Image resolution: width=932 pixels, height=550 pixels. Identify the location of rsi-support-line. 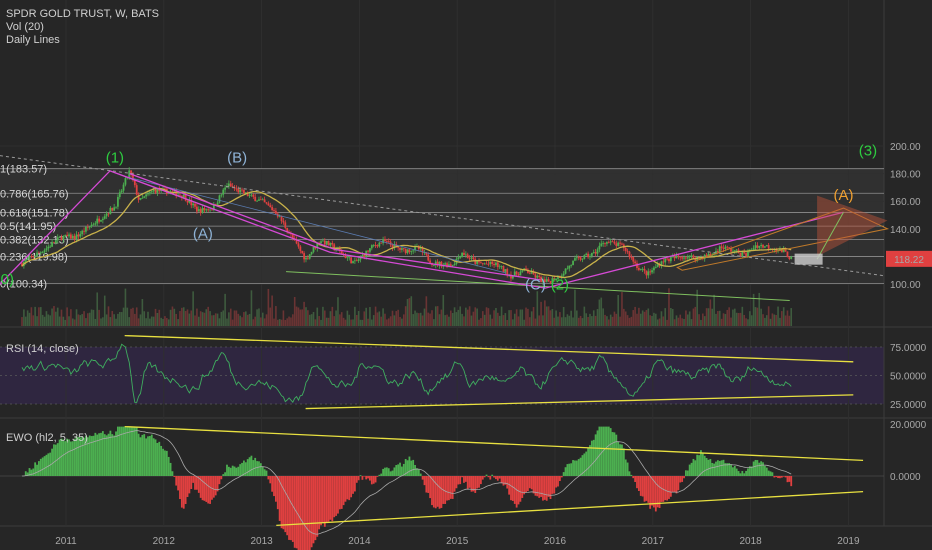
(579, 402).